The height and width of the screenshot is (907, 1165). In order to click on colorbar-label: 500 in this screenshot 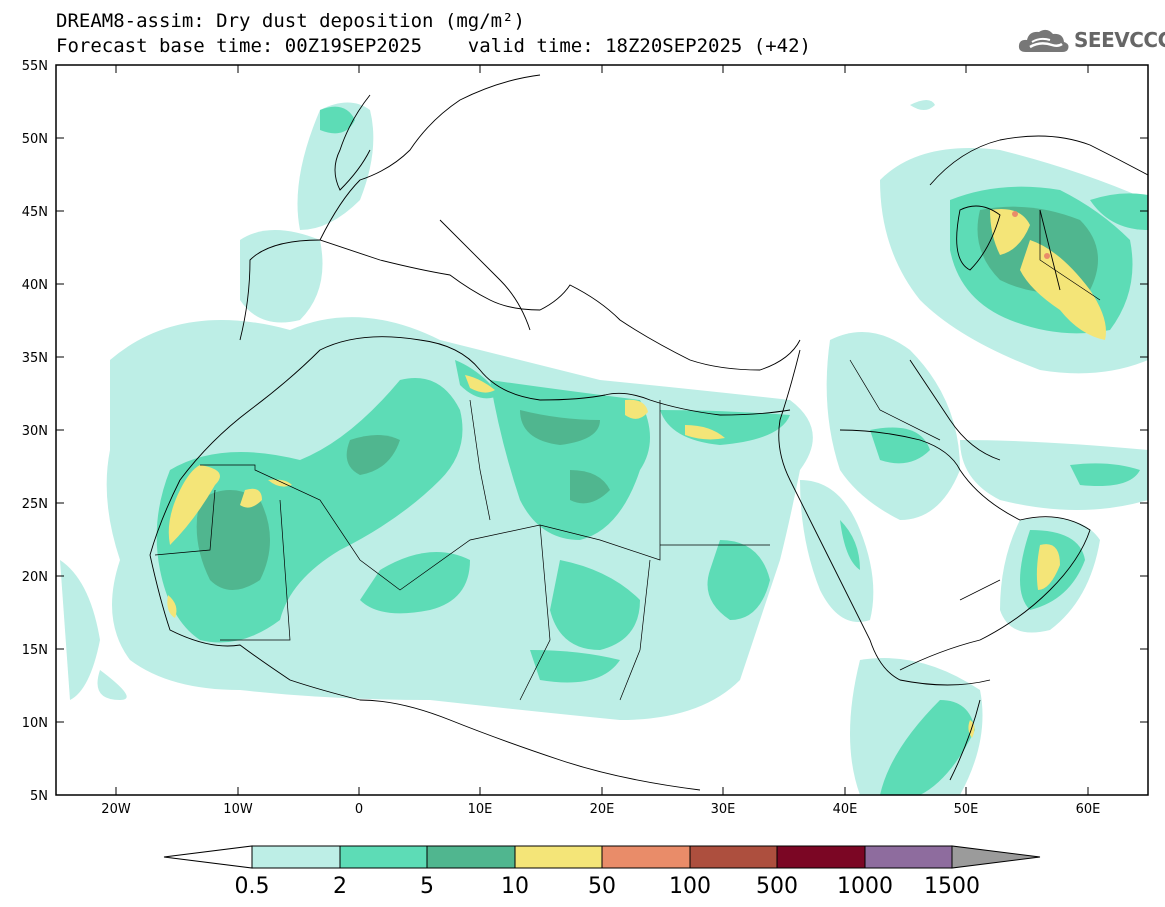, I will do `click(777, 886)`.